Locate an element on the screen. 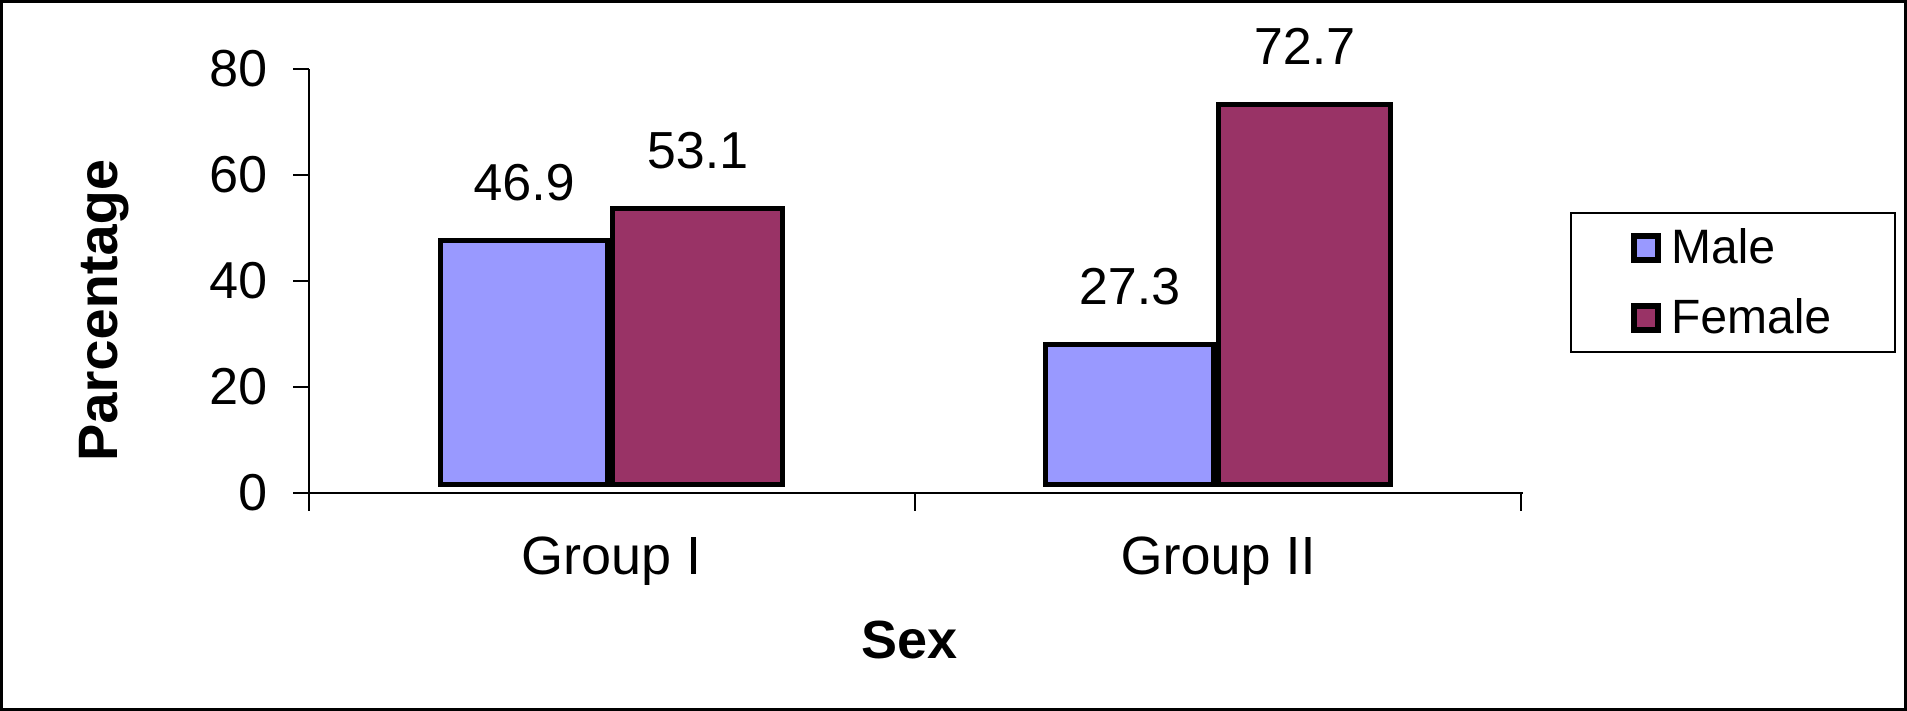  value-label-group2-female: 72.7 is located at coordinates (1304, 46).